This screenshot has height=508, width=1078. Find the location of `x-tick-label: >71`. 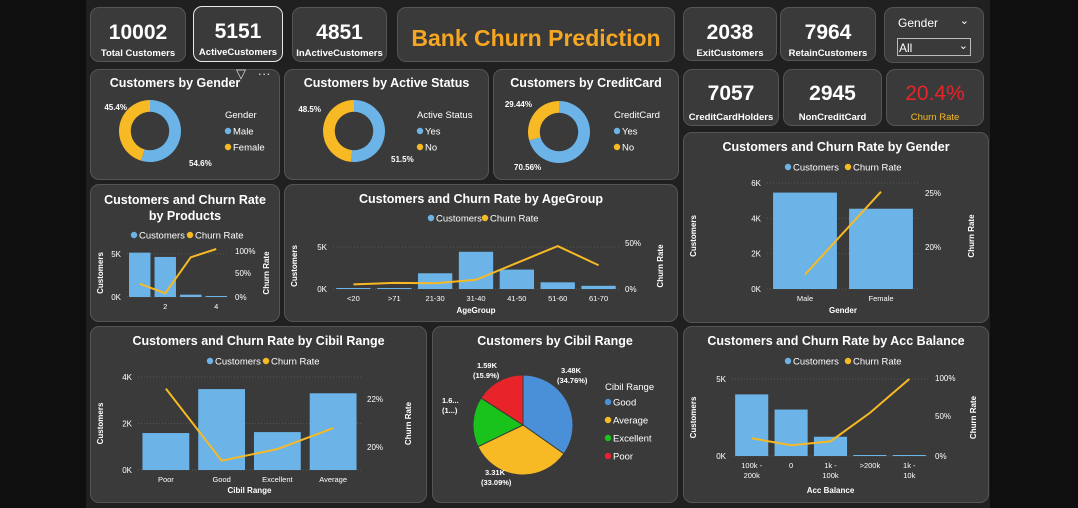

x-tick-label: >71 is located at coordinates (394, 298).